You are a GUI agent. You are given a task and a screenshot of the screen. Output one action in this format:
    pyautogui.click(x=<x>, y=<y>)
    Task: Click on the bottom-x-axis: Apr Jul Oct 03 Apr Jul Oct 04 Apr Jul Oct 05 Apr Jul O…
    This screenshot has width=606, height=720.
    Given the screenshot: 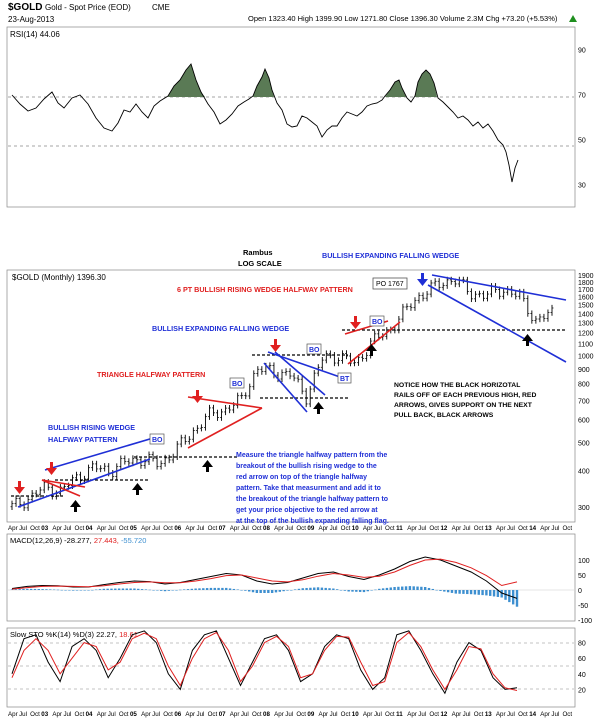 What is the action you would take?
    pyautogui.click(x=290, y=714)
    